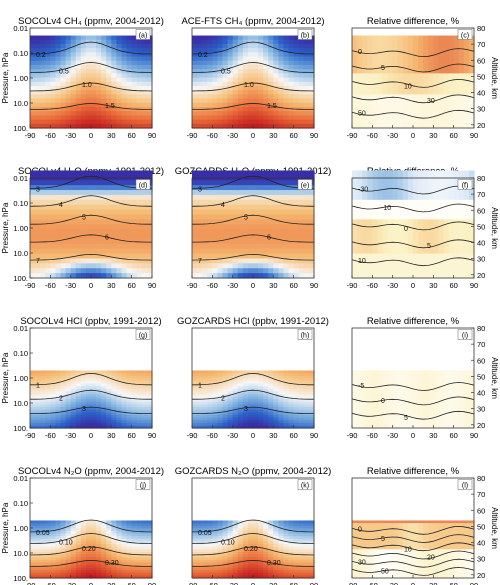 The width and height of the screenshot is (500, 585). I want to click on pressure-axis-label: Pressure, hPa, so click(5, 377).